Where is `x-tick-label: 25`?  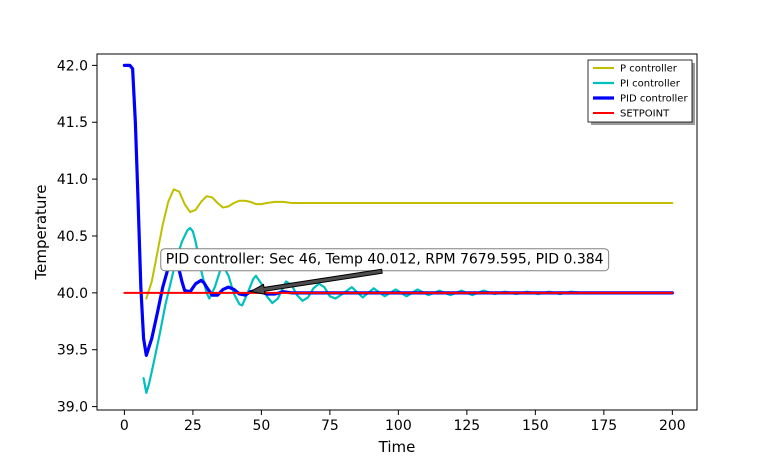
x-tick-label: 25 is located at coordinates (193, 426).